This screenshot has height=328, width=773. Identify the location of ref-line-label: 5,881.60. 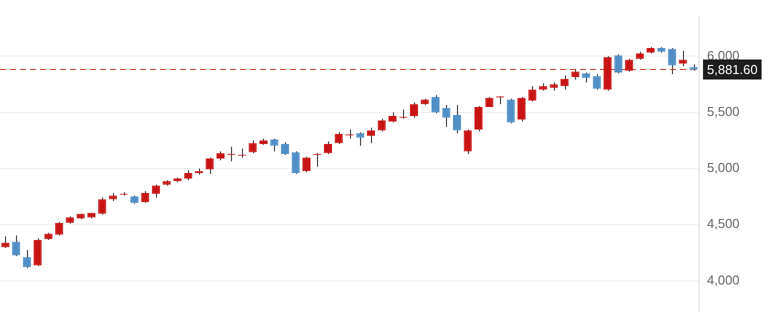
(732, 70).